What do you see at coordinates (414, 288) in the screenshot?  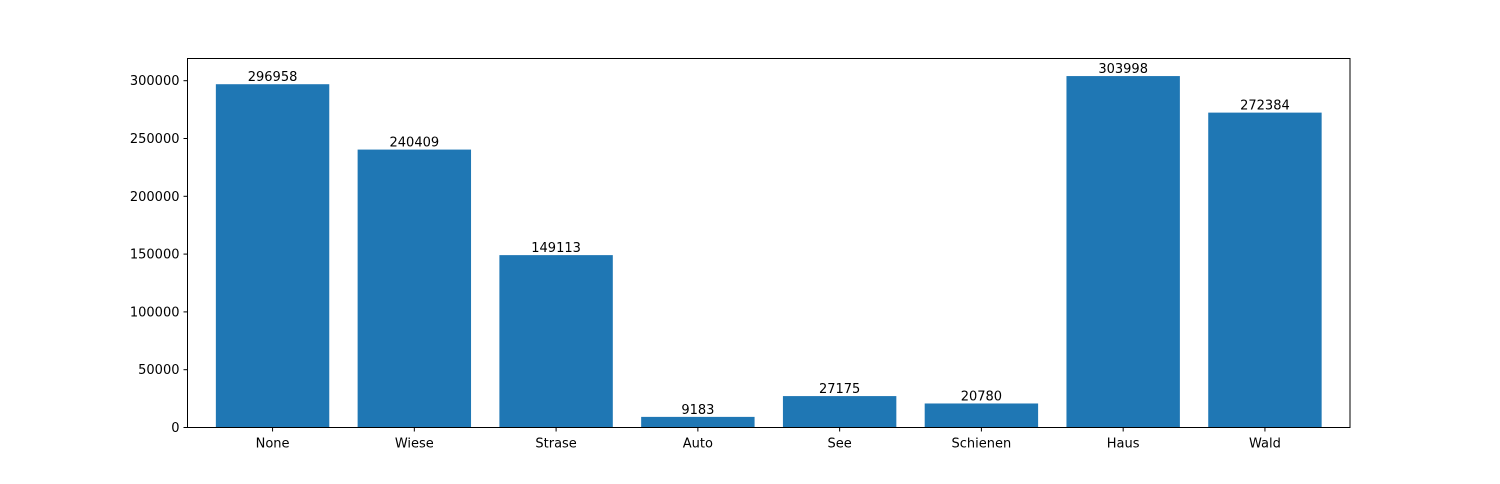 I see `bar-wiese` at bounding box center [414, 288].